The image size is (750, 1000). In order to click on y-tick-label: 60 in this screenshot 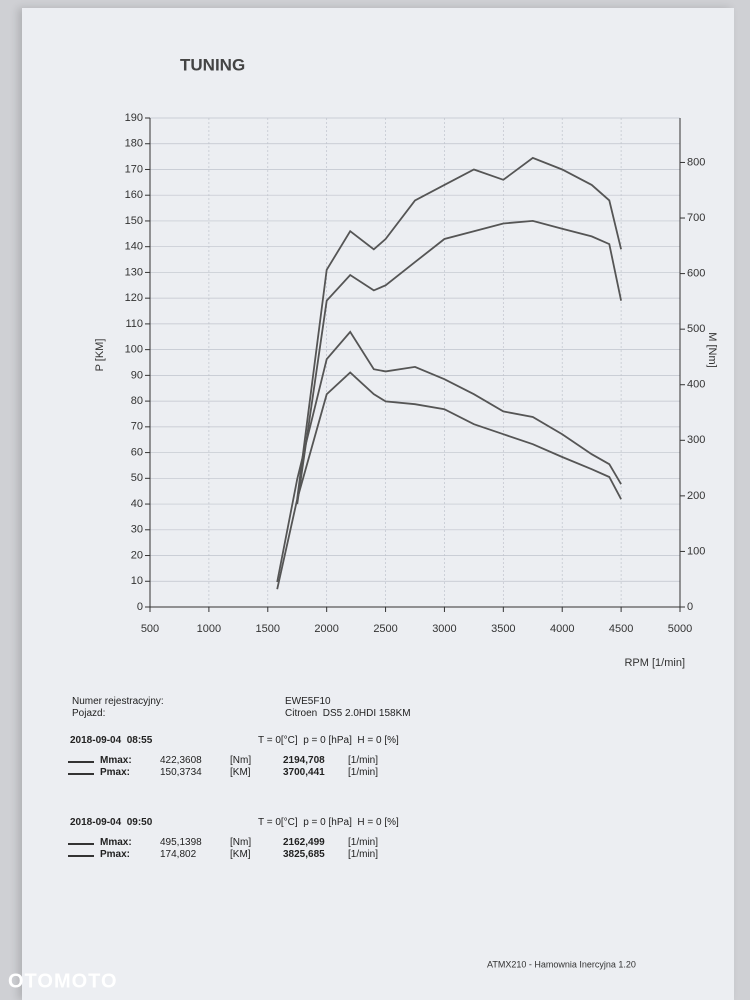, I will do `click(137, 452)`.